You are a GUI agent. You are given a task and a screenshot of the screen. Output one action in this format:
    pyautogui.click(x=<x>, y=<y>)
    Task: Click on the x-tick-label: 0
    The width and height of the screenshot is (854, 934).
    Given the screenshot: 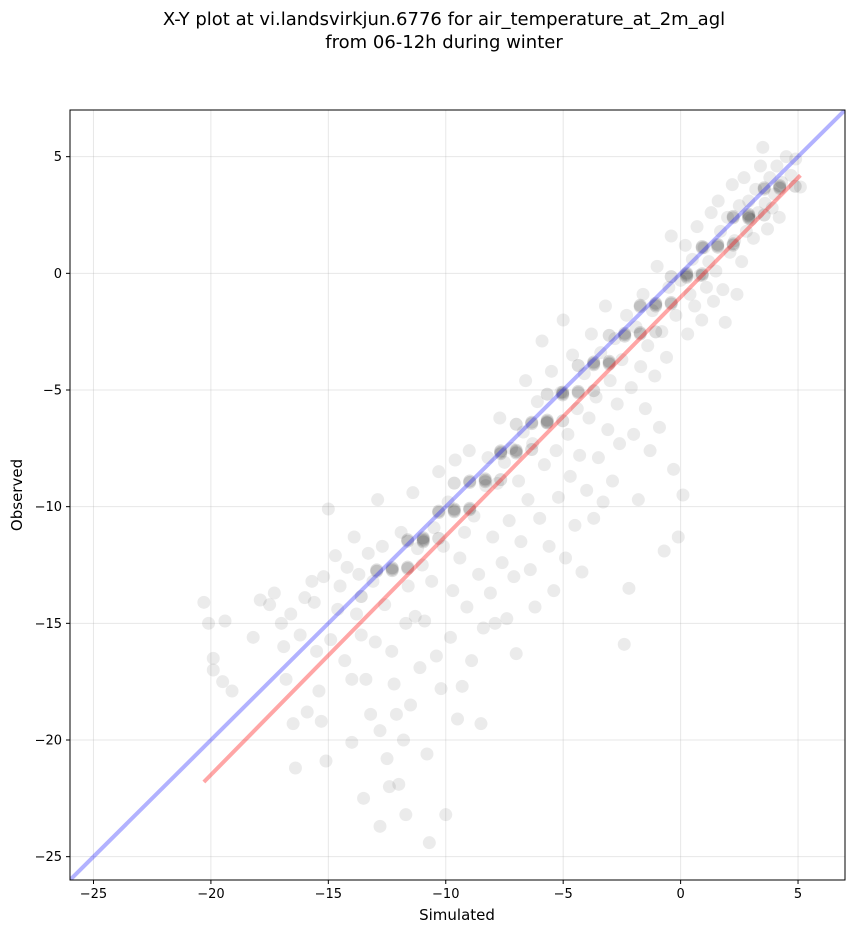 What is the action you would take?
    pyautogui.click(x=680, y=894)
    